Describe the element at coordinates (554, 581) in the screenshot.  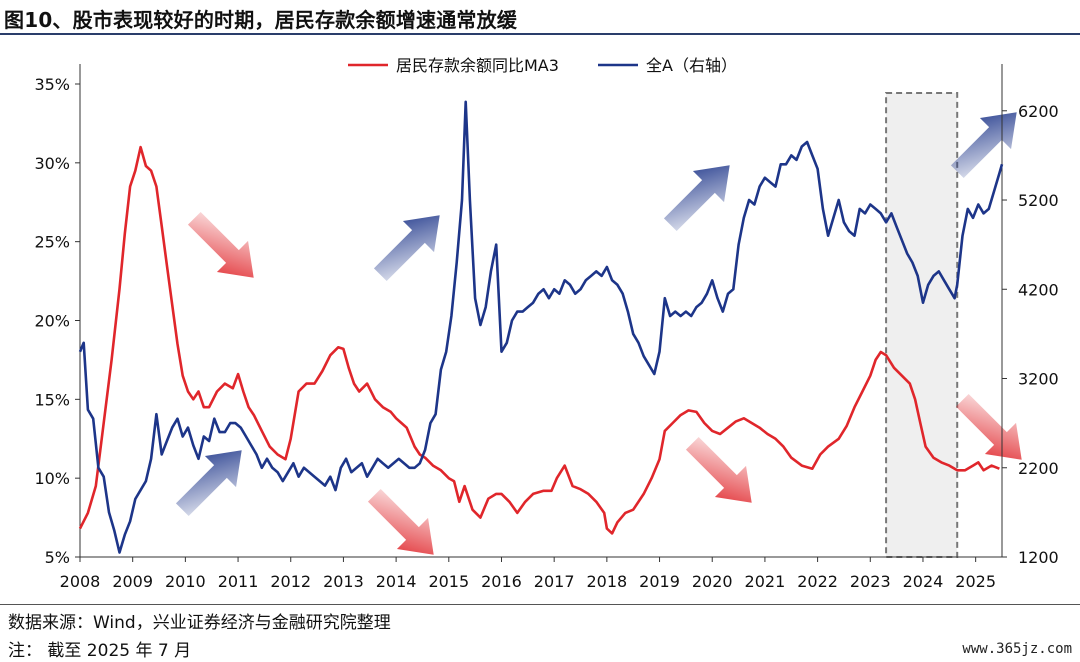
I see `x-tick-label: 2017` at that location.